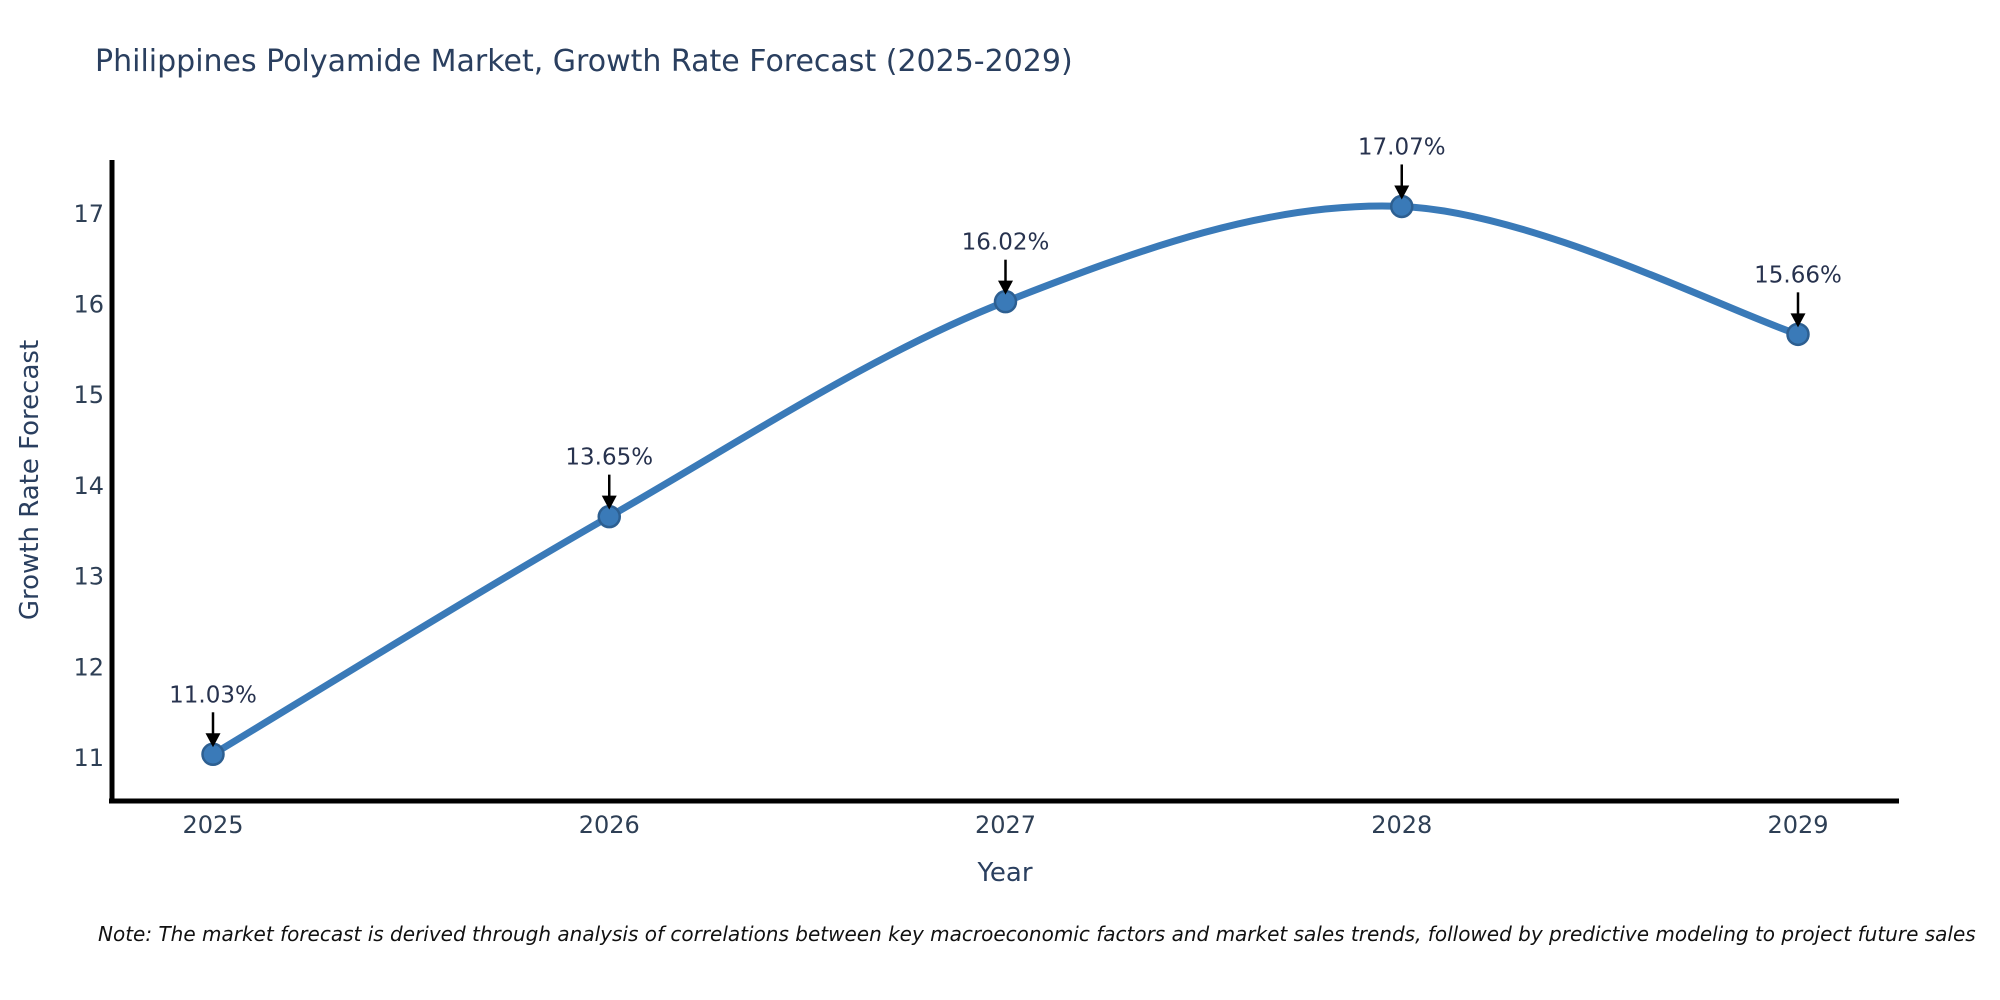  What do you see at coordinates (1005, 825) in the screenshot?
I see `x-tick-label: 2027` at bounding box center [1005, 825].